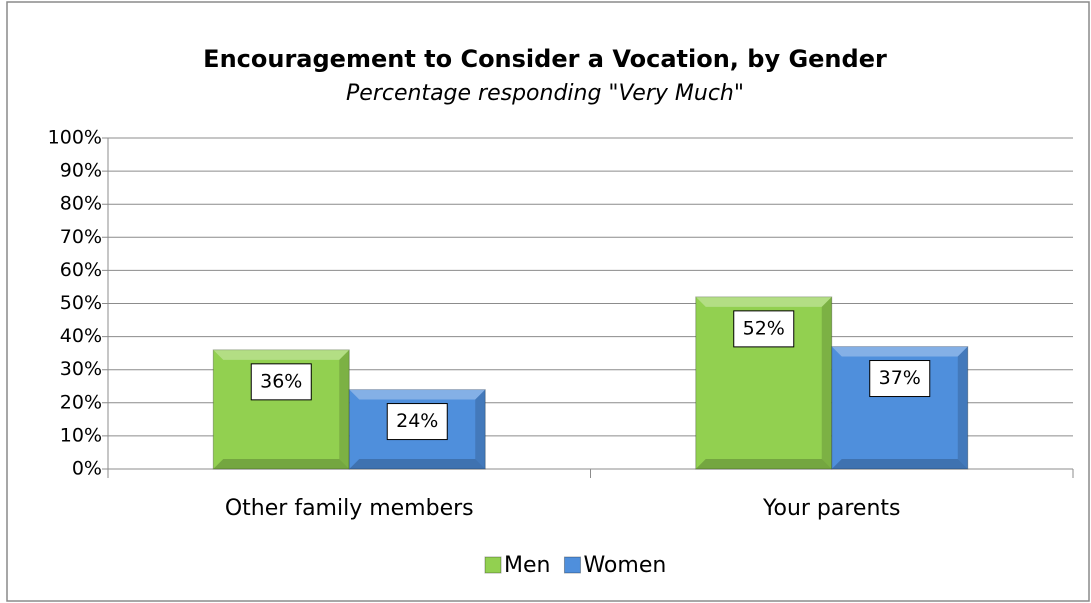 The height and width of the screenshot is (603, 1091). What do you see at coordinates (75, 138) in the screenshot?
I see `y-tick-label: 100%` at bounding box center [75, 138].